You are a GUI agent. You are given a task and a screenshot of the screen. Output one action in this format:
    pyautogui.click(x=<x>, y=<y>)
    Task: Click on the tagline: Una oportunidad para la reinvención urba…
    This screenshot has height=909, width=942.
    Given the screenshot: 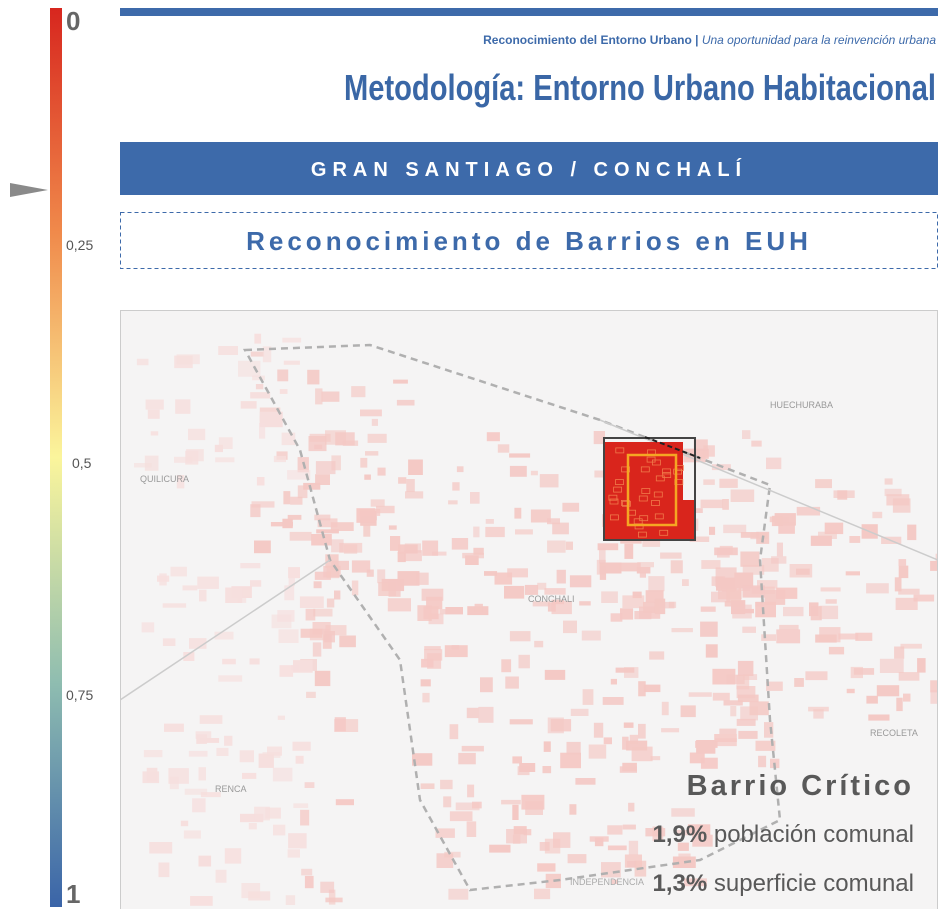 What is the action you would take?
    pyautogui.click(x=819, y=40)
    